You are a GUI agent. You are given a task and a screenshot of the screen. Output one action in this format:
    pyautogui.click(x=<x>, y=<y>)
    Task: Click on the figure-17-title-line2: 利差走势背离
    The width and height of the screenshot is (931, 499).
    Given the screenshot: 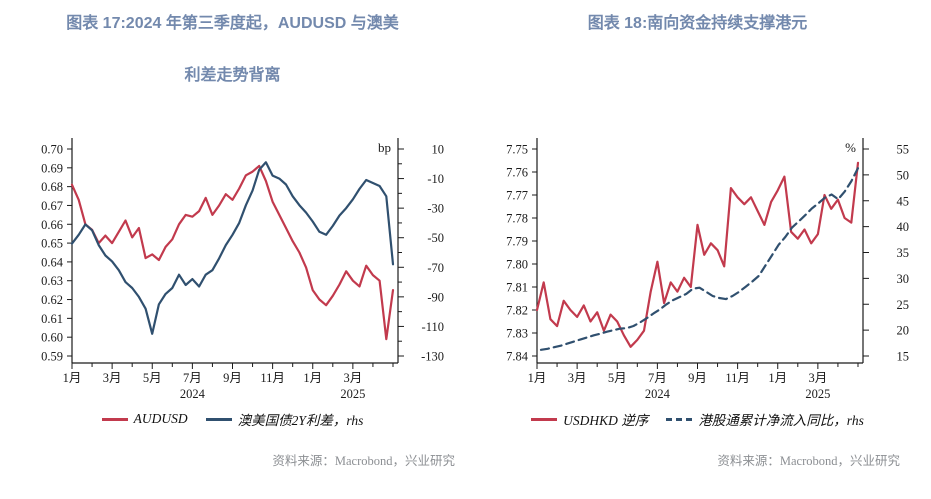 What is the action you would take?
    pyautogui.click(x=232, y=75)
    